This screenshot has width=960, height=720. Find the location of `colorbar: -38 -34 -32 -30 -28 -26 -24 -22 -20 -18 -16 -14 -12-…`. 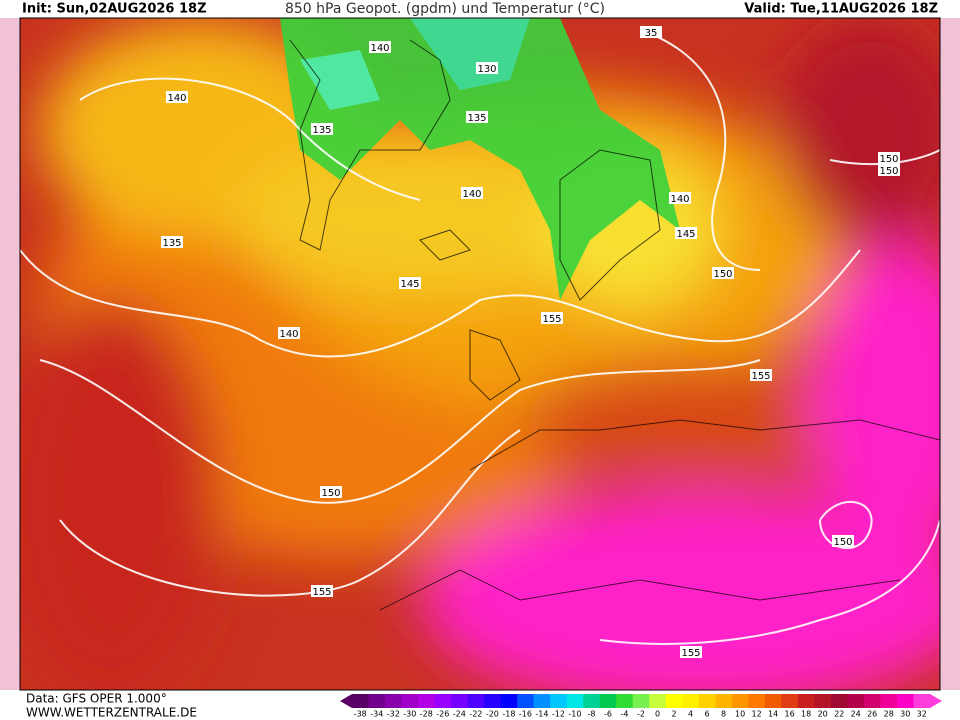

colorbar: -38 -34 -32 -30 -28 -26 -24 -22 -20 -18 -16 -14 -12-… is located at coordinates (641, 706).